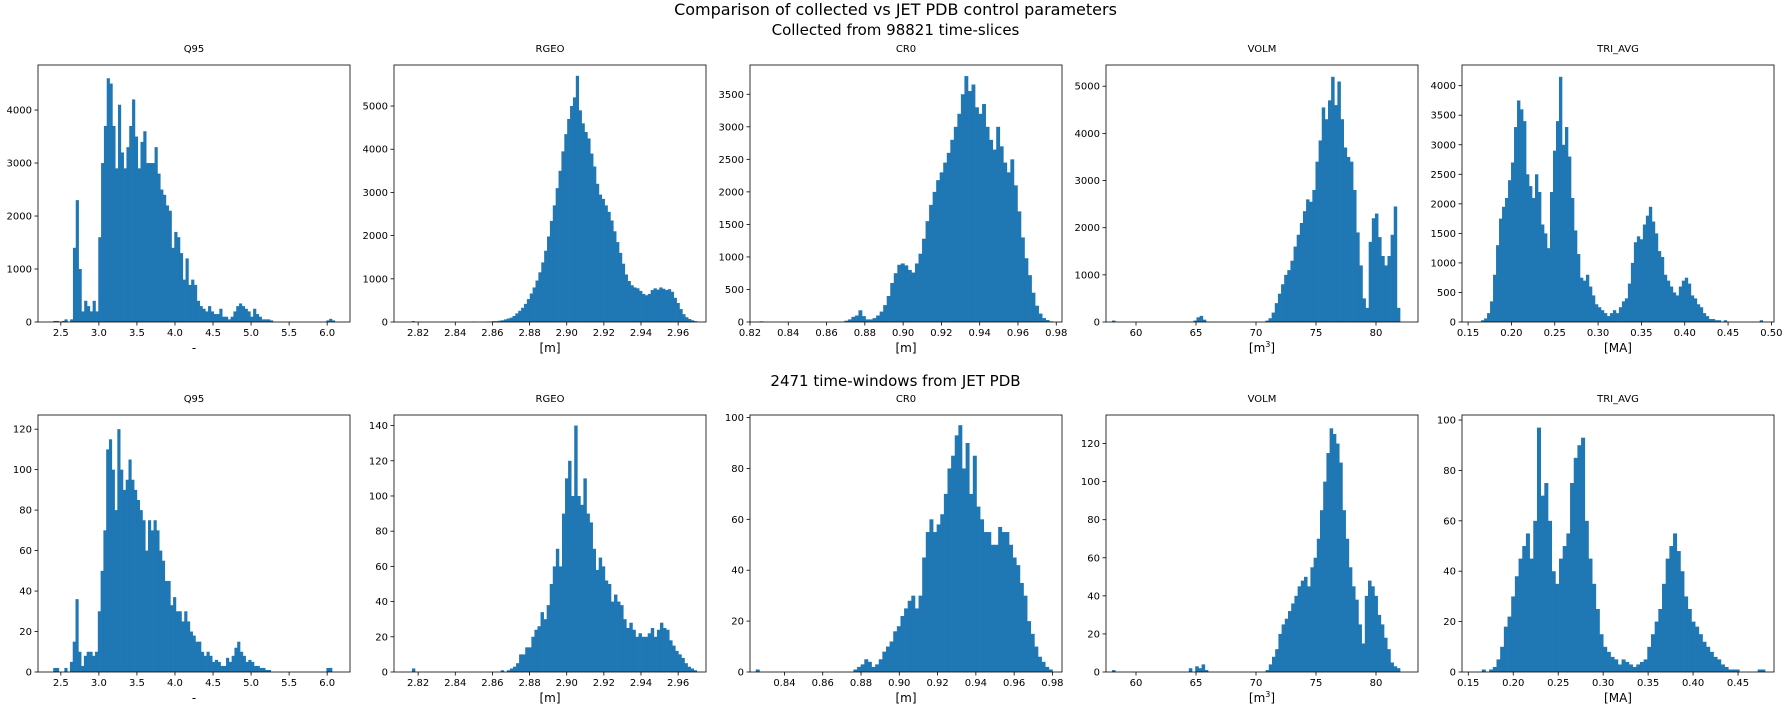 The height and width of the screenshot is (716, 1791). I want to click on y-tick-label: 4000, so click(1087, 134).